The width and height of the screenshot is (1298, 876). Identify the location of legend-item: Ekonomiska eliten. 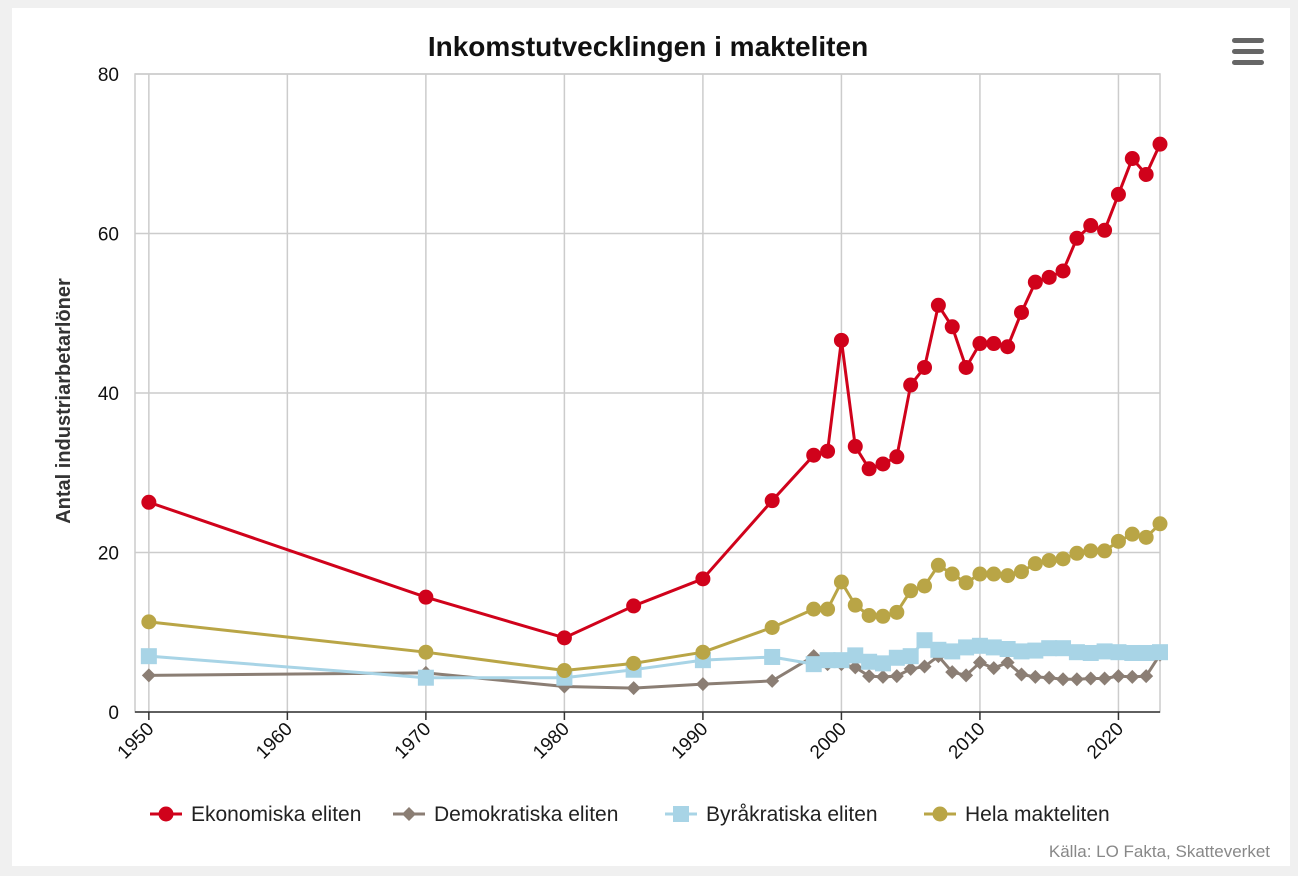
(255, 814).